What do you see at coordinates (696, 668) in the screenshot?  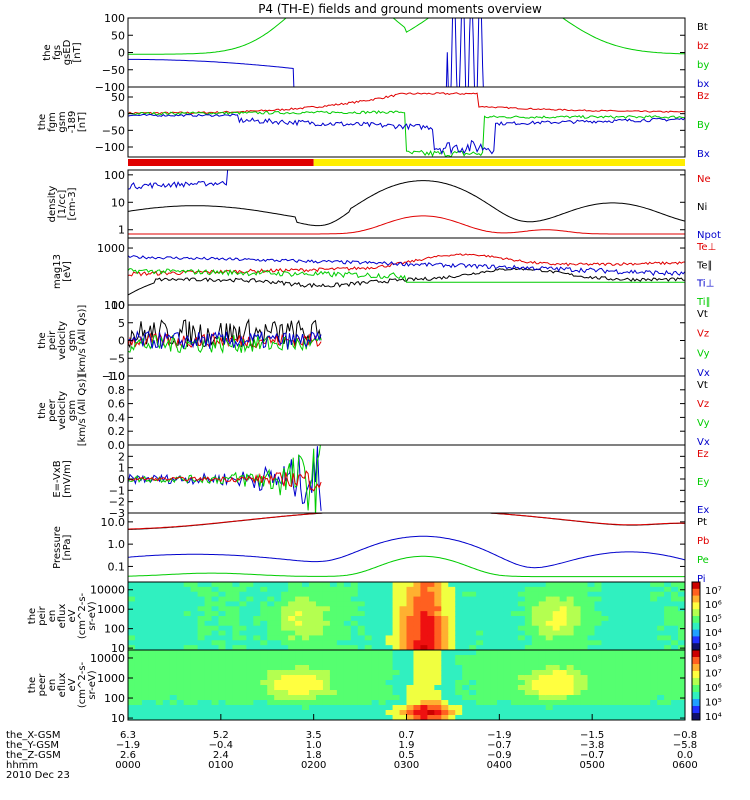 I see `colorbar-swatch` at bounding box center [696, 668].